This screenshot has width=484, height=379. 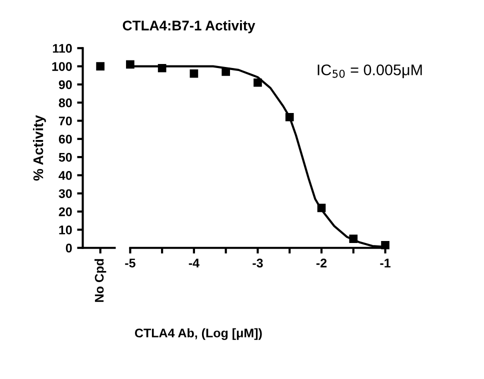 I want to click on y-tick-label: 30, so click(x=65, y=193).